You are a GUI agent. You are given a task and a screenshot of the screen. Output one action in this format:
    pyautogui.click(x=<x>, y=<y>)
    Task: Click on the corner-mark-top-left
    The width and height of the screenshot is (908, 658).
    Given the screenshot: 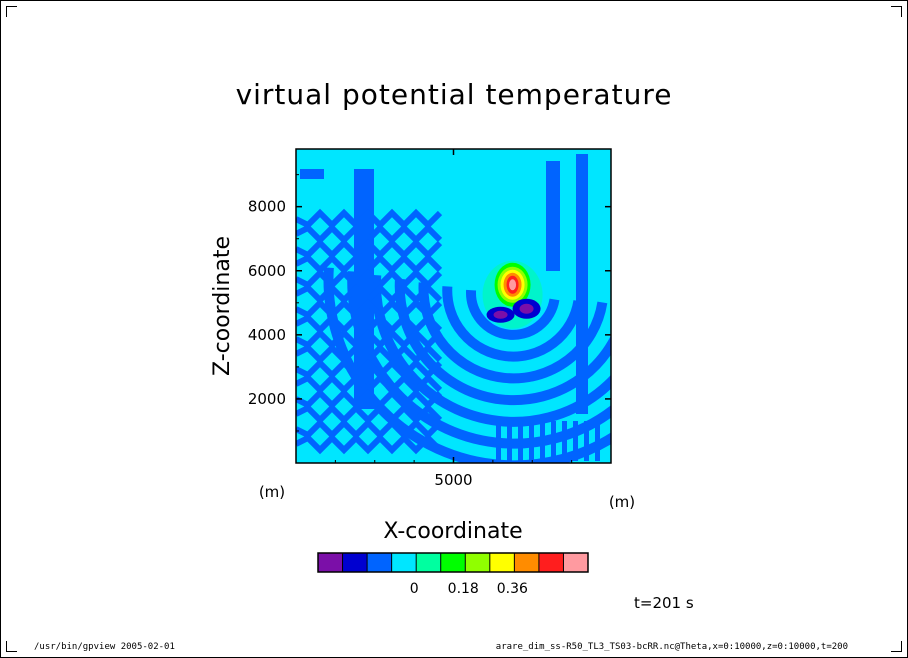 What is the action you would take?
    pyautogui.click(x=11, y=11)
    